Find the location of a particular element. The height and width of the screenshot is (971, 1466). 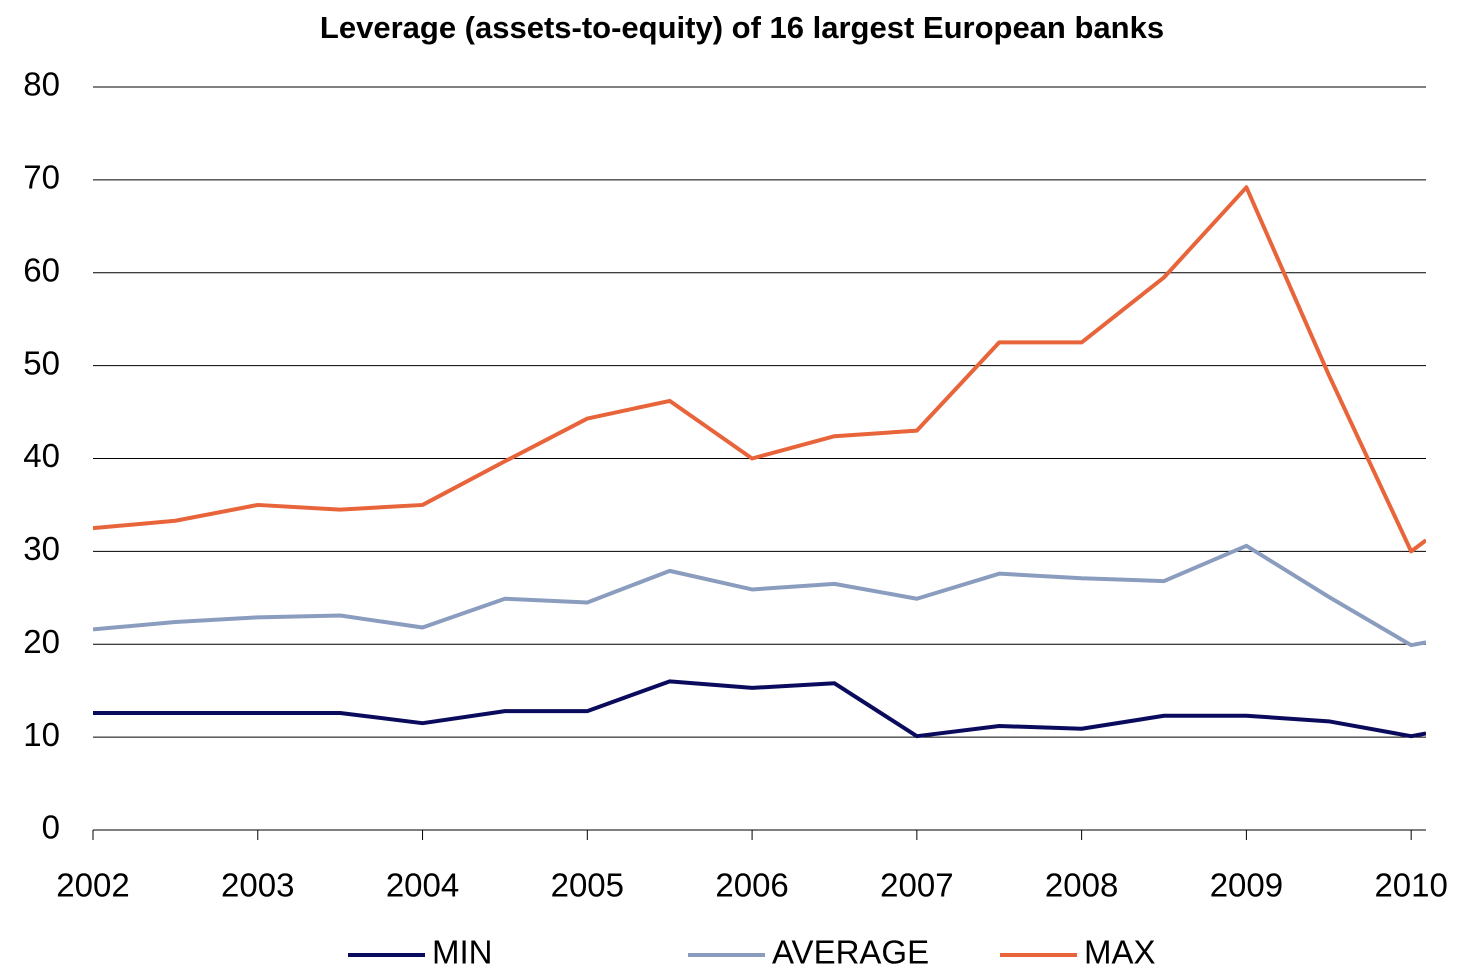

x-tick-label: 2008 is located at coordinates (1081, 885).